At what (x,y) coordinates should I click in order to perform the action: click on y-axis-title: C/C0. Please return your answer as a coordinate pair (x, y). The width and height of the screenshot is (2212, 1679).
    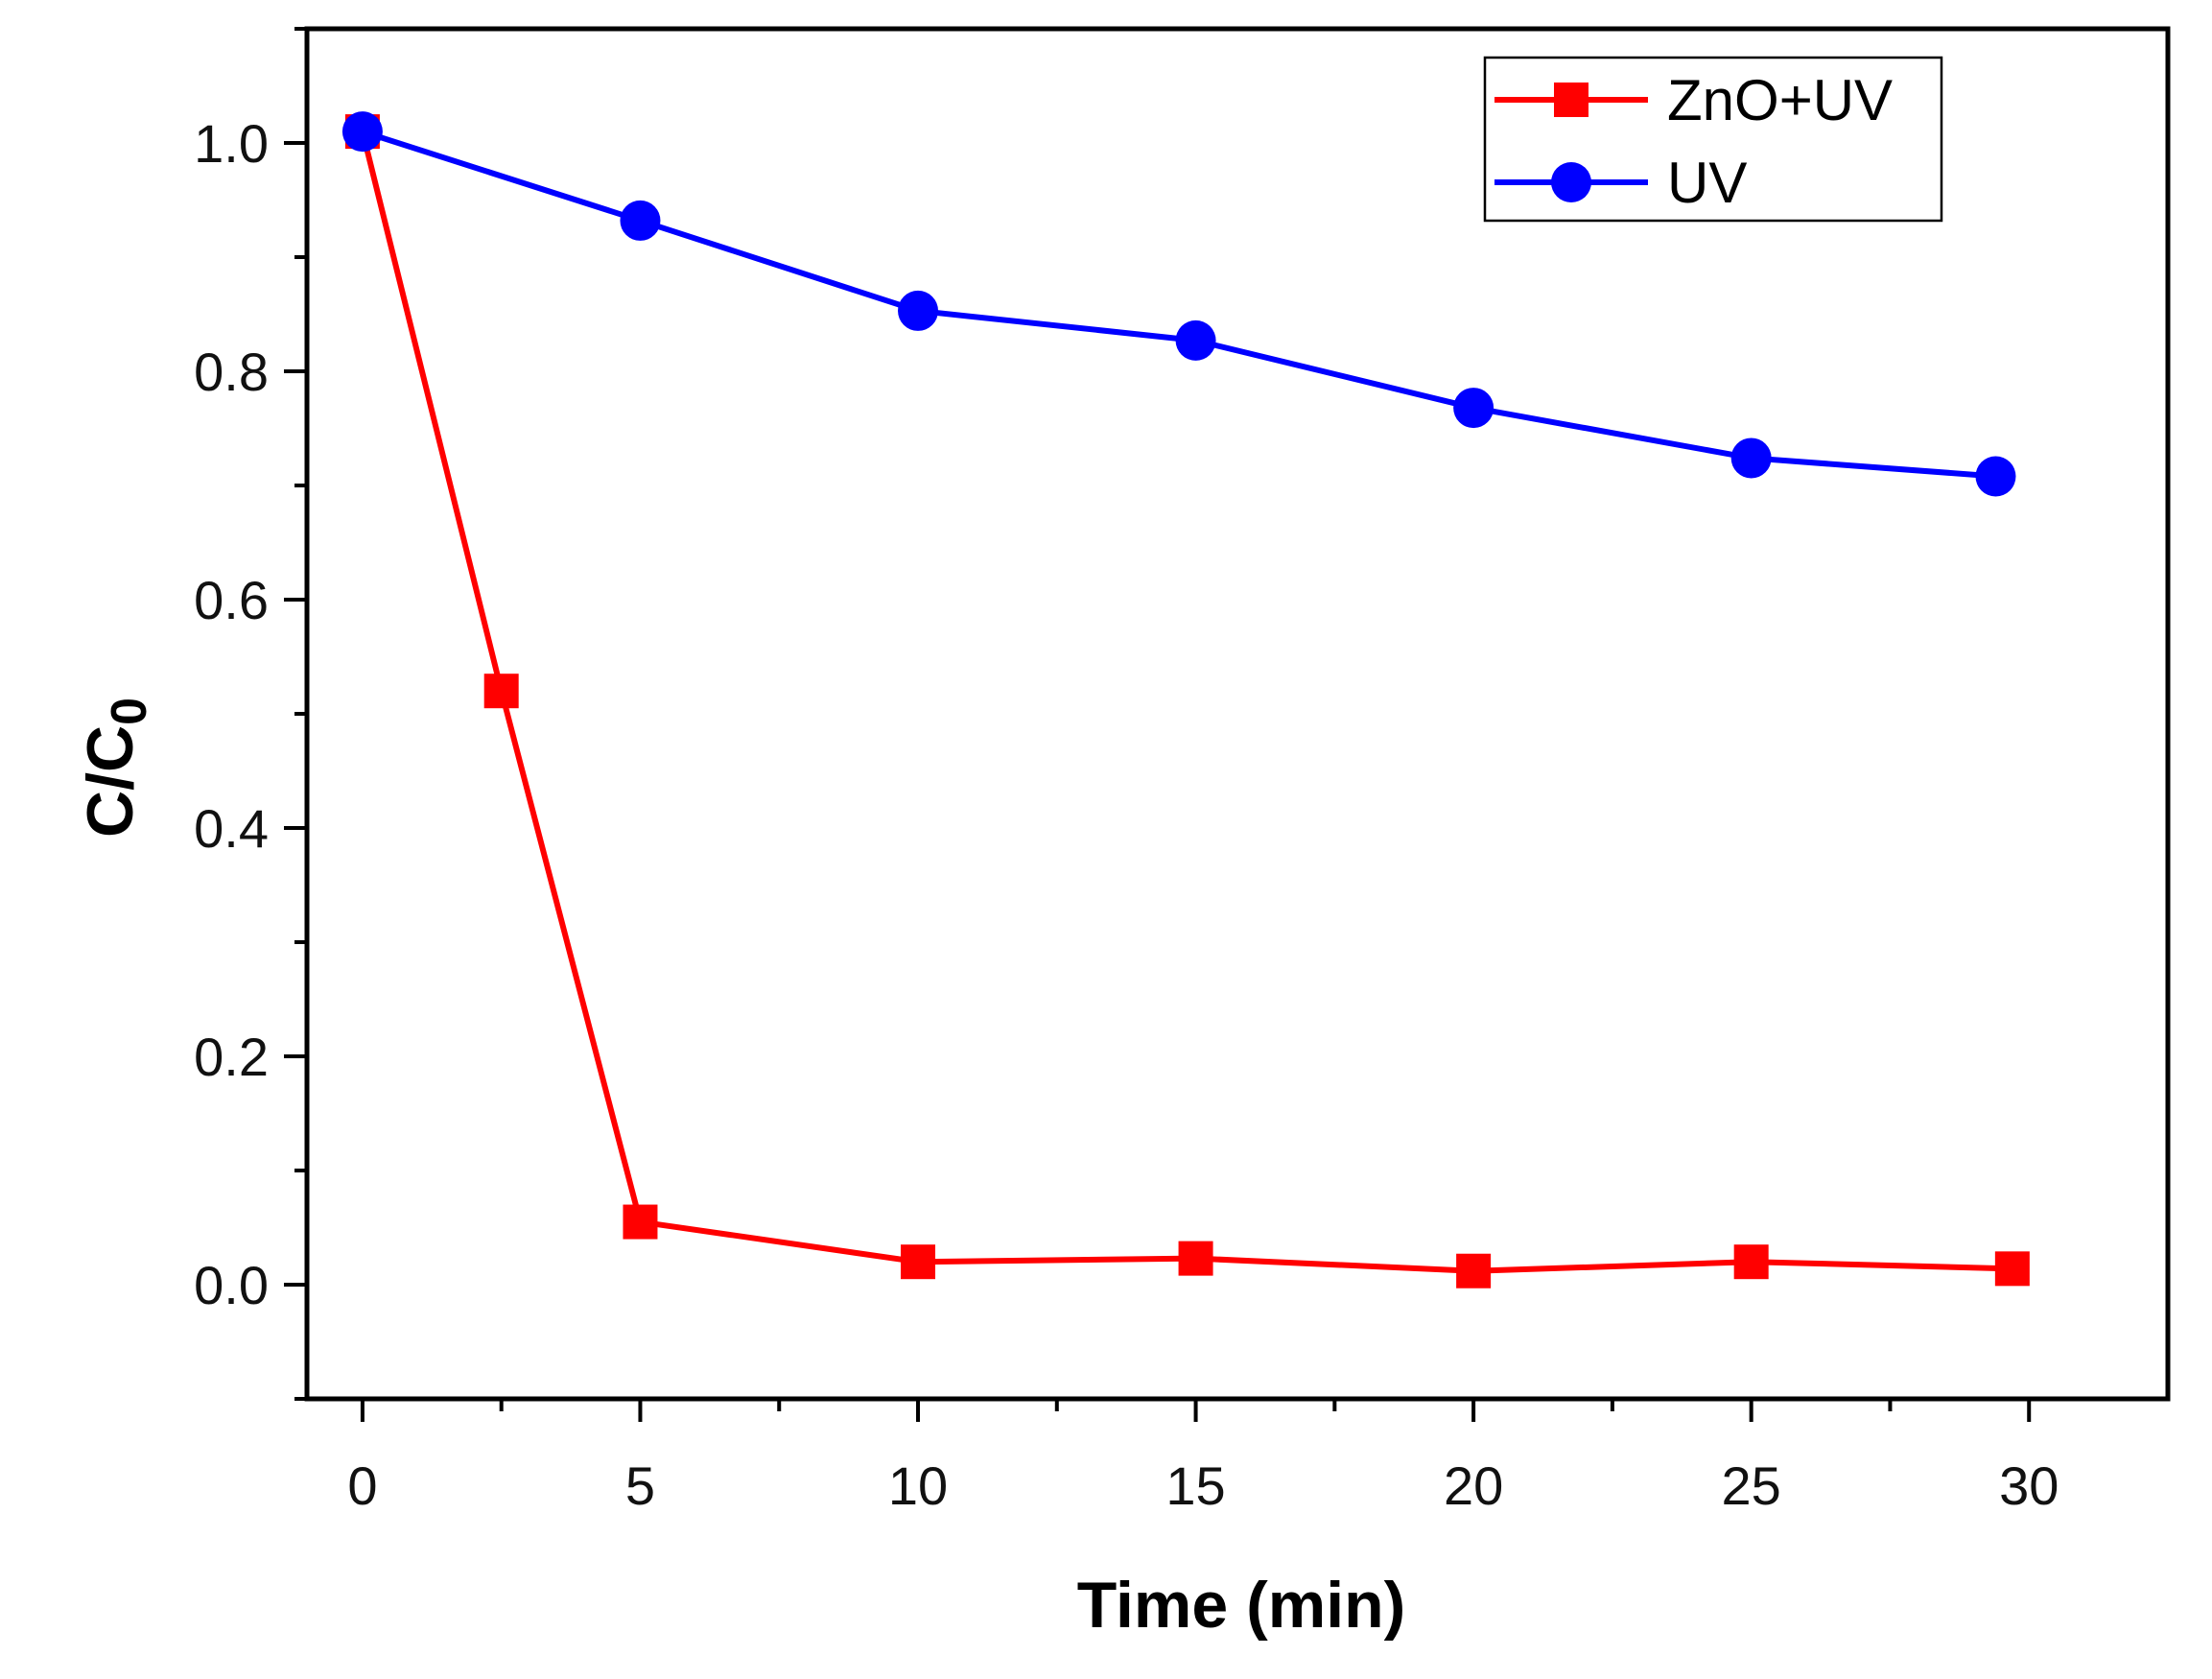
    Looking at the image, I should click on (115, 768).